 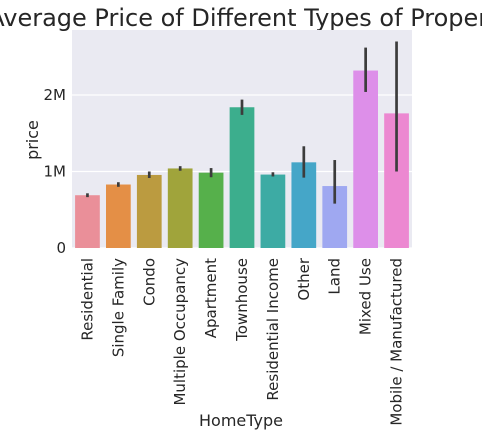 What do you see at coordinates (61, 248) in the screenshot?
I see `y-tick-label: 0` at bounding box center [61, 248].